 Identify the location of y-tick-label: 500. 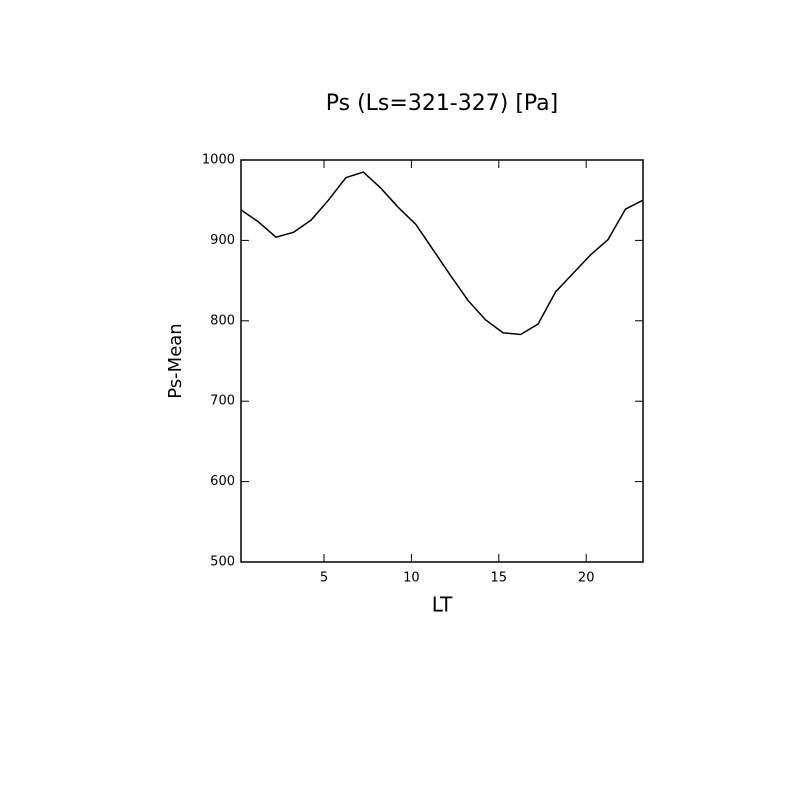
(222, 562).